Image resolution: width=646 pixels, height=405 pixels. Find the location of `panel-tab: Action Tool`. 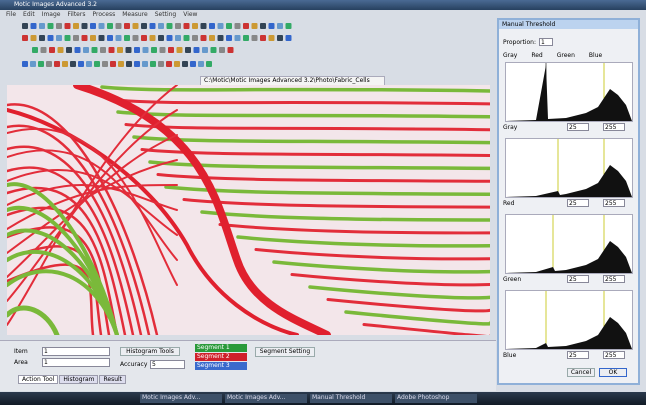

panel-tab: Action Tool is located at coordinates (38, 379).